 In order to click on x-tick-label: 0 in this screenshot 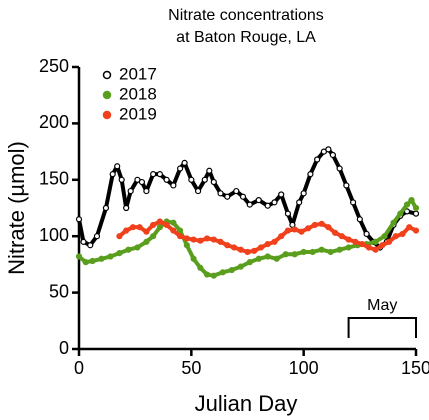, I will do `click(79, 368)`.